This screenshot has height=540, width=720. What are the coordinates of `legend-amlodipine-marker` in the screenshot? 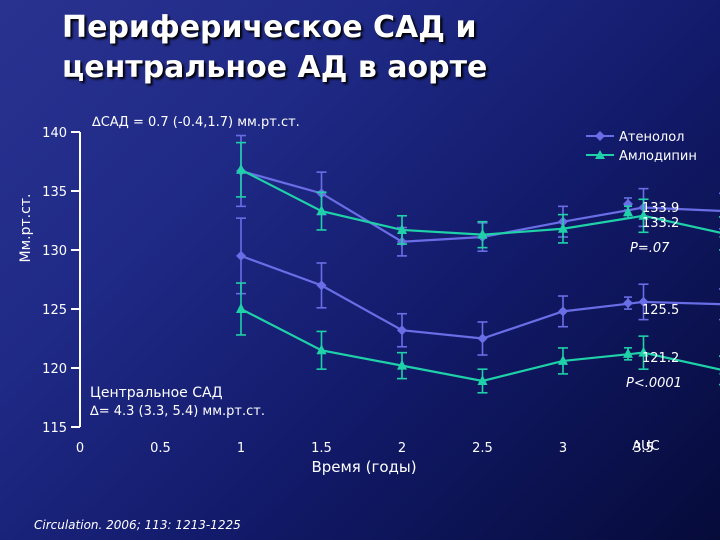 It's located at (600, 154).